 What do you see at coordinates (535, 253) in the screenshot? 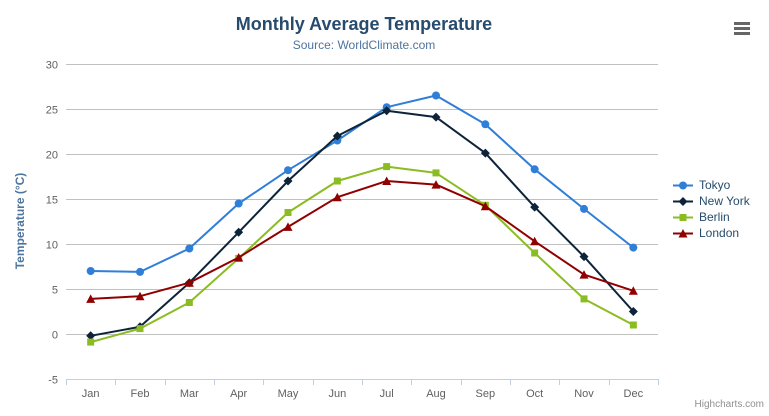
I see `data-point-berlin-oct` at bounding box center [535, 253].